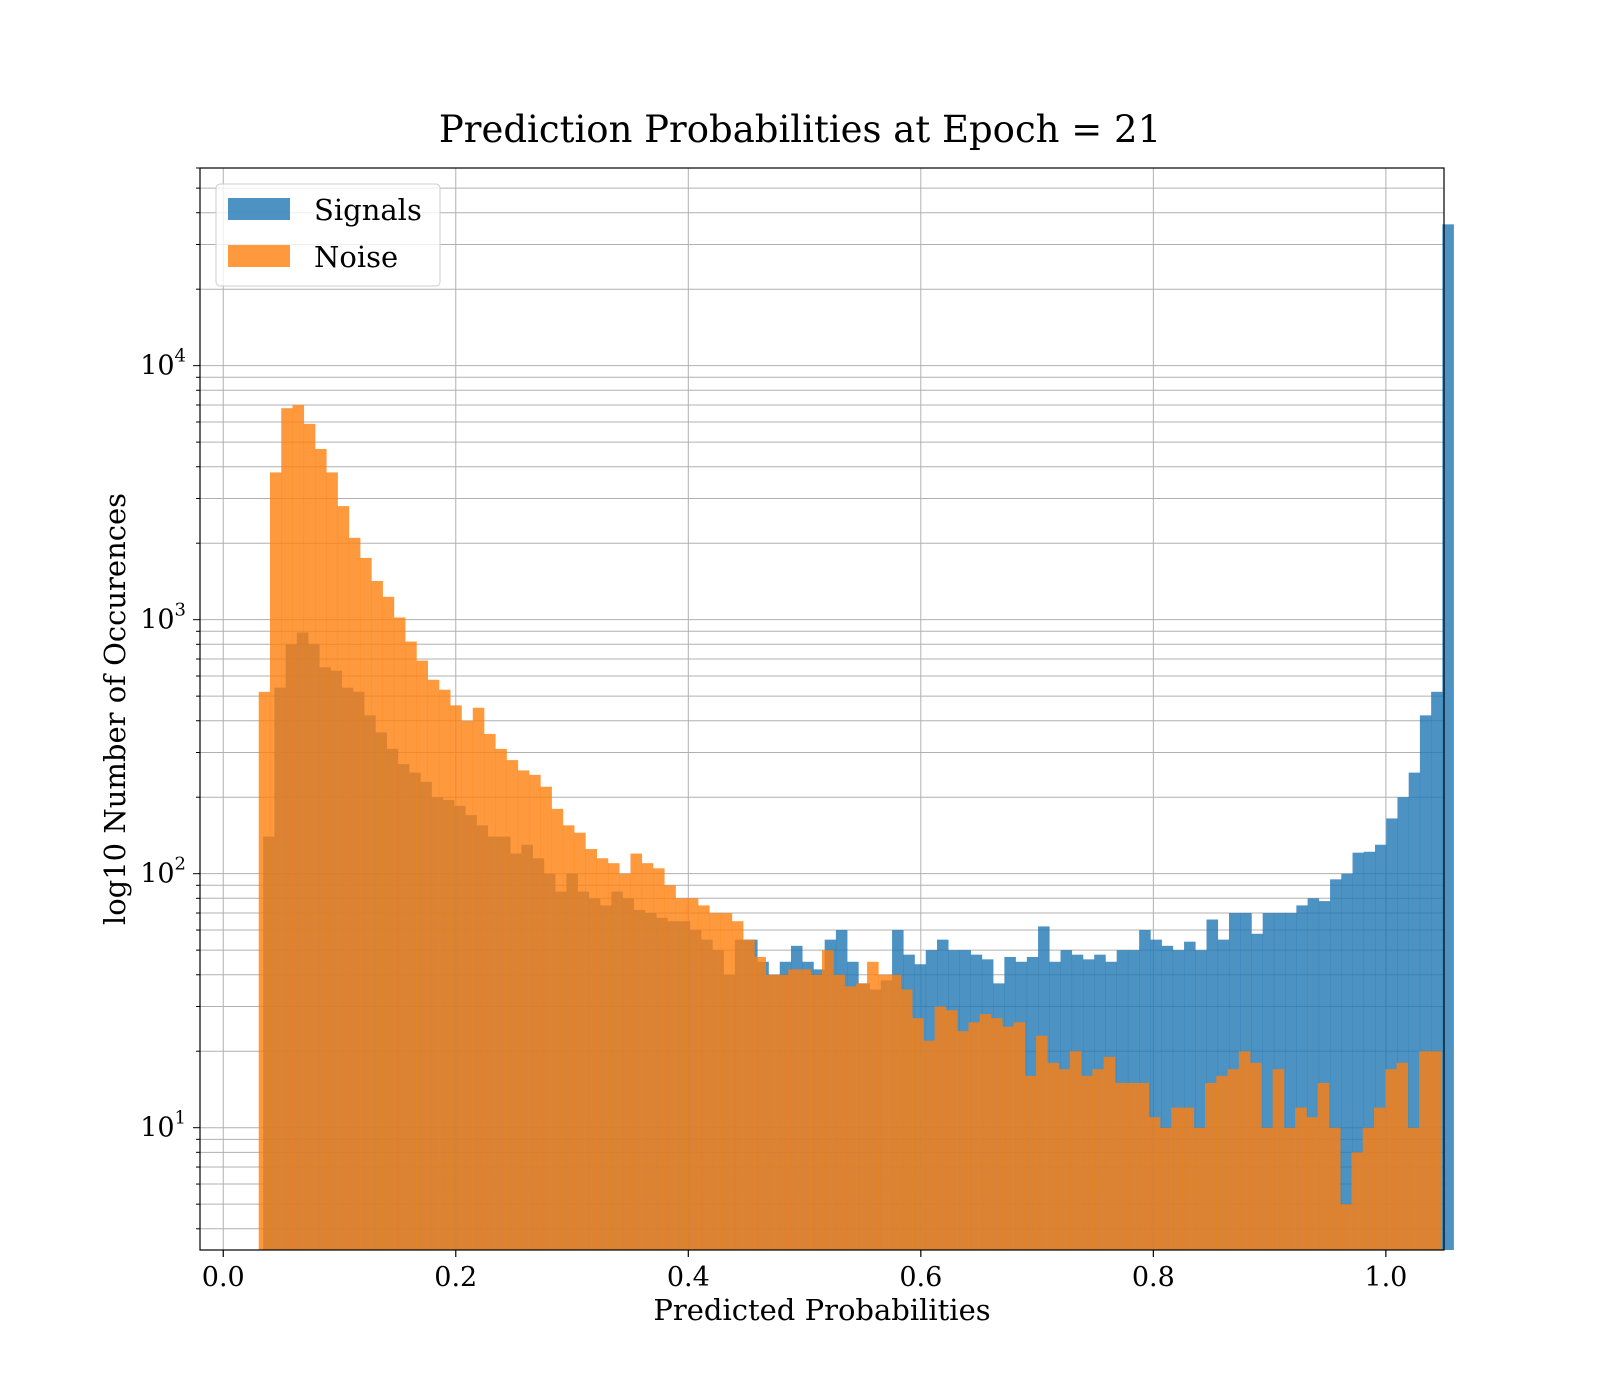  What do you see at coordinates (163, 1126) in the screenshot?
I see `y-tick-label: 10¹` at bounding box center [163, 1126].